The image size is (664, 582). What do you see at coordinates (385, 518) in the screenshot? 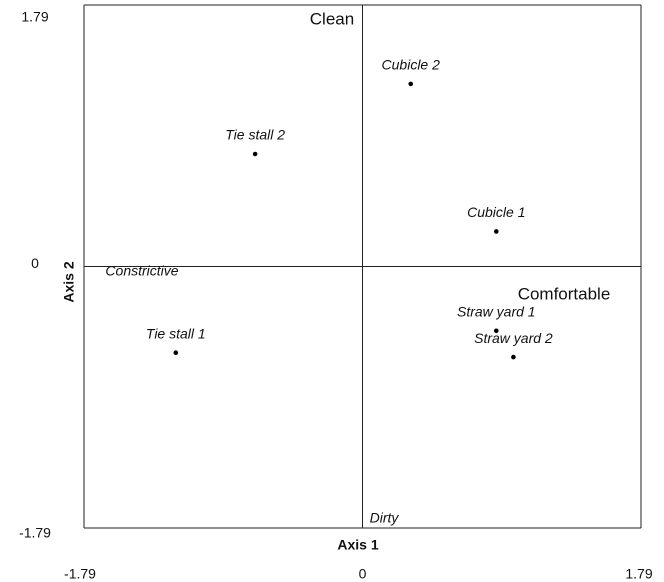
I see `annotation: Dirty` at bounding box center [385, 518].